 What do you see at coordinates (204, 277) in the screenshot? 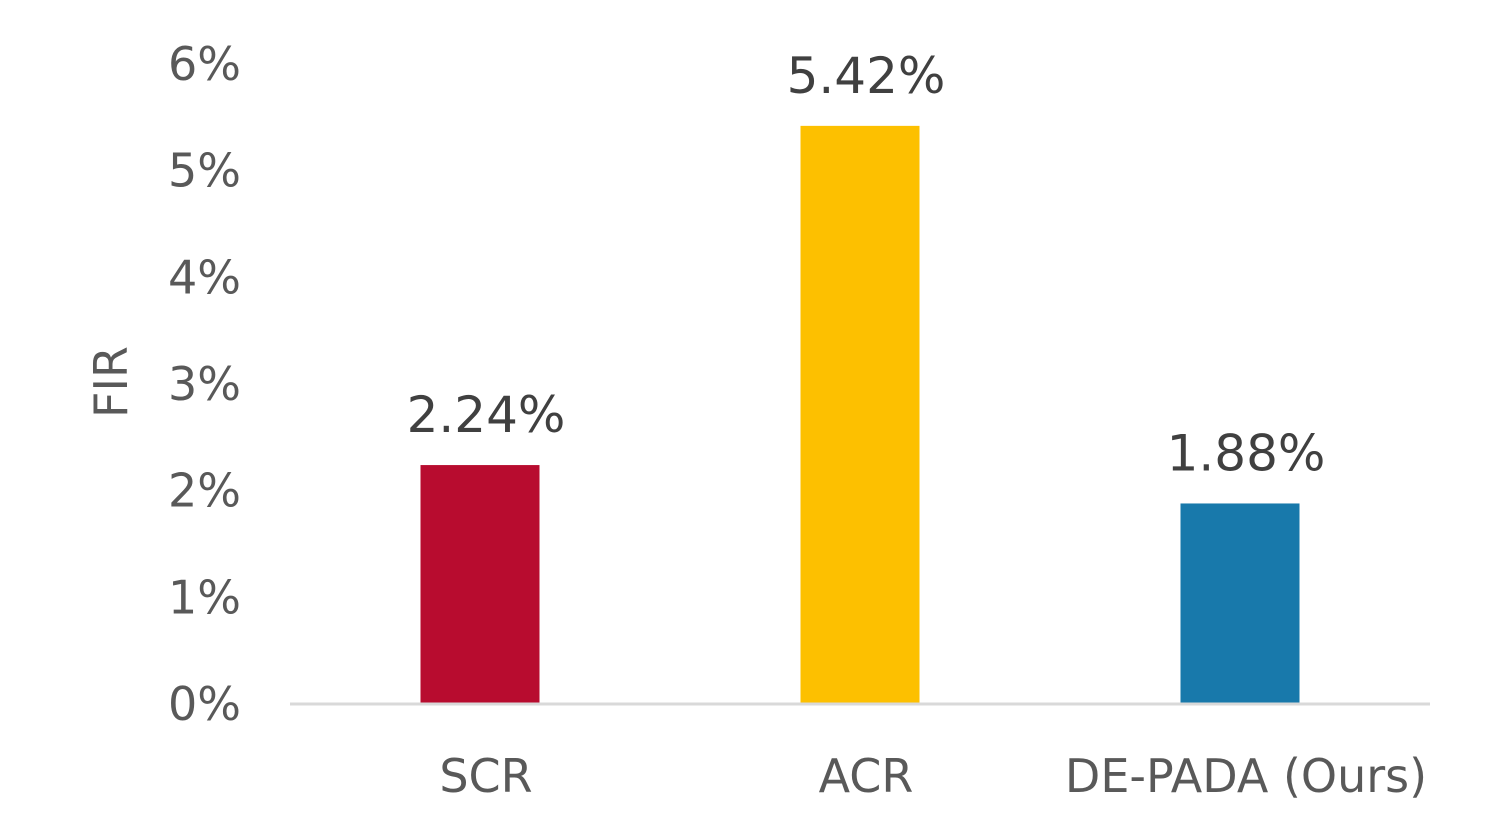
I see `y-tick-label: 4%` at bounding box center [204, 277].